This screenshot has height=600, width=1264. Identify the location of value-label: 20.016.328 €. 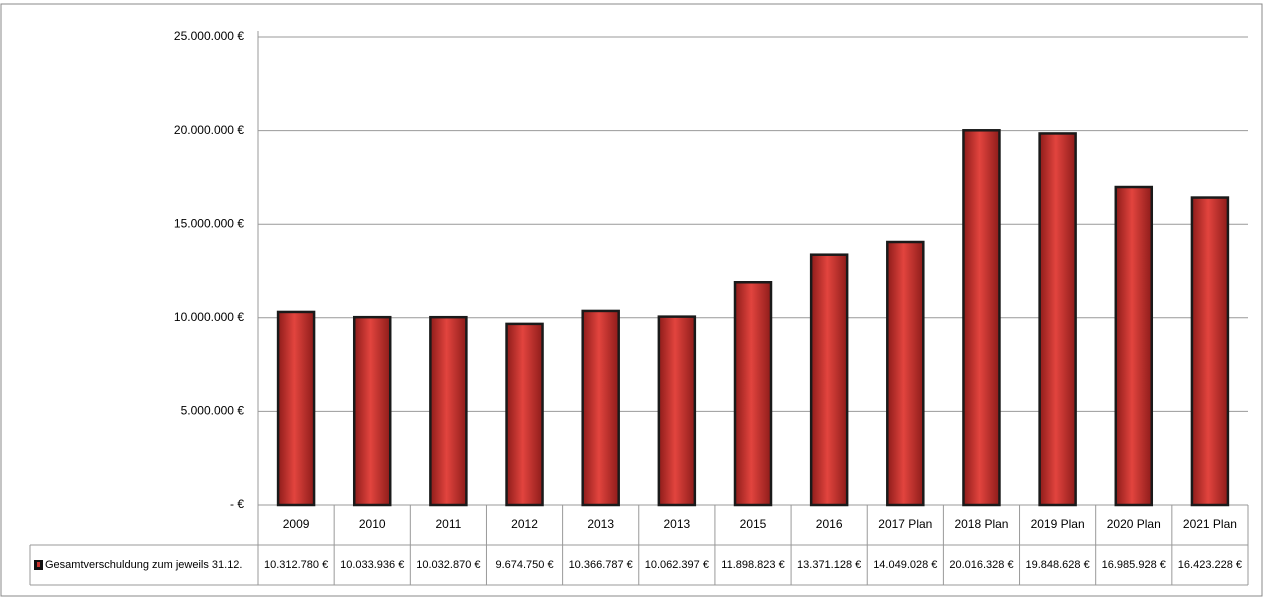
(981, 565).